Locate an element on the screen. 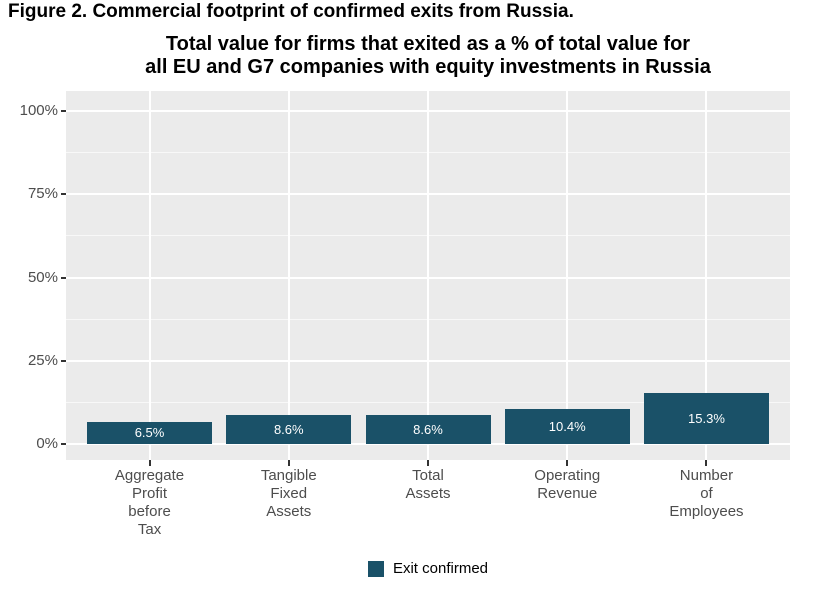  legend-label: Exit confirmed is located at coordinates (440, 568).